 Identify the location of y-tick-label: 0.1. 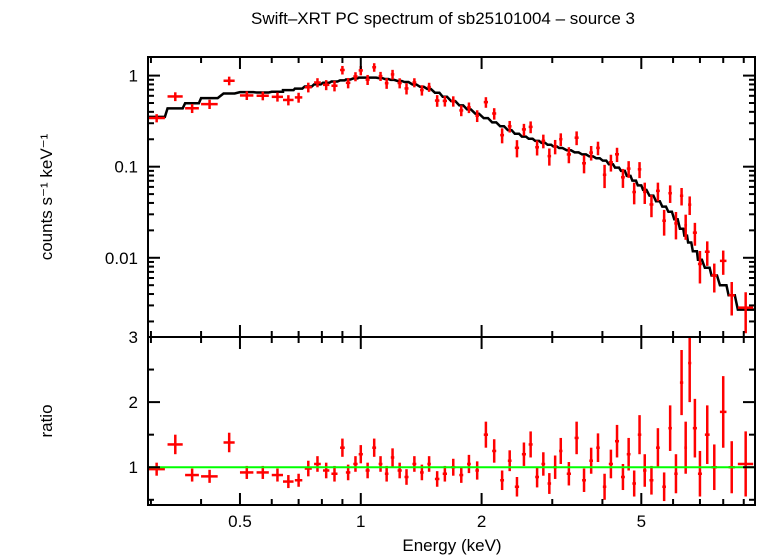
(126, 167).